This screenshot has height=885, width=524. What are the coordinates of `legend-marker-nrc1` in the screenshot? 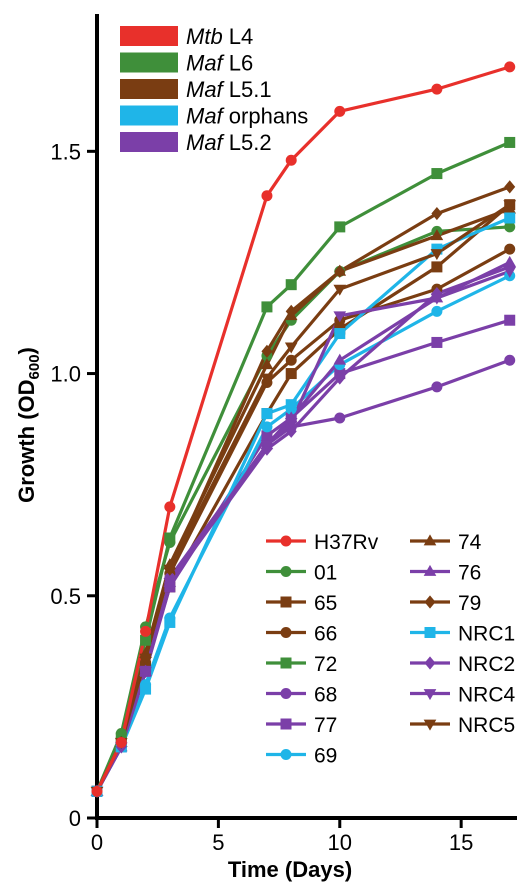 It's located at (430, 632).